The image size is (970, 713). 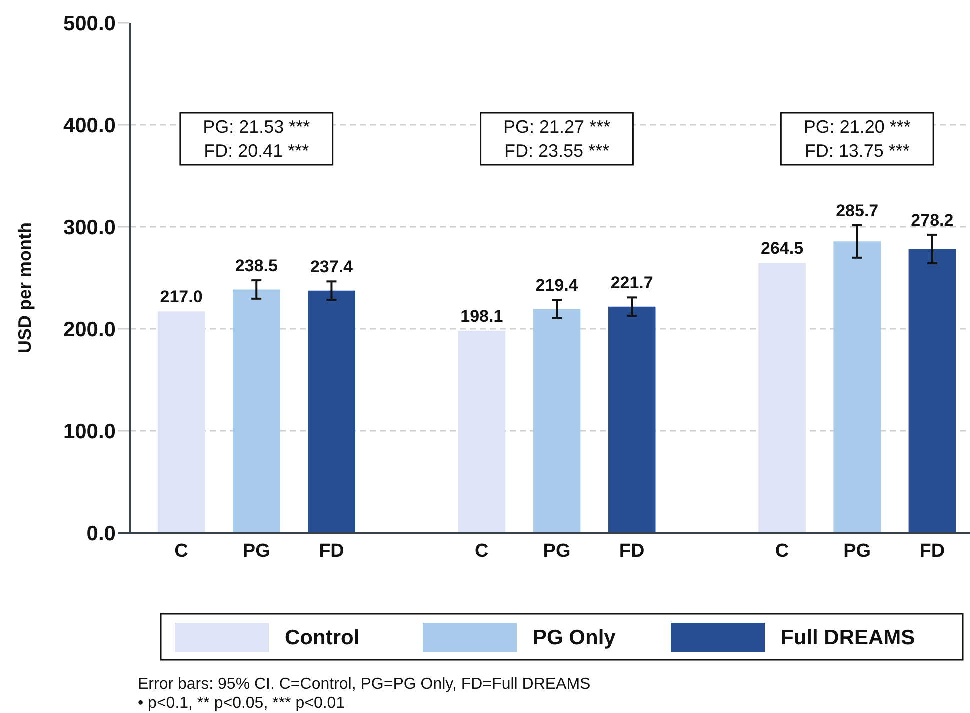 I want to click on y-tick-label: 100.0, so click(x=89, y=432).